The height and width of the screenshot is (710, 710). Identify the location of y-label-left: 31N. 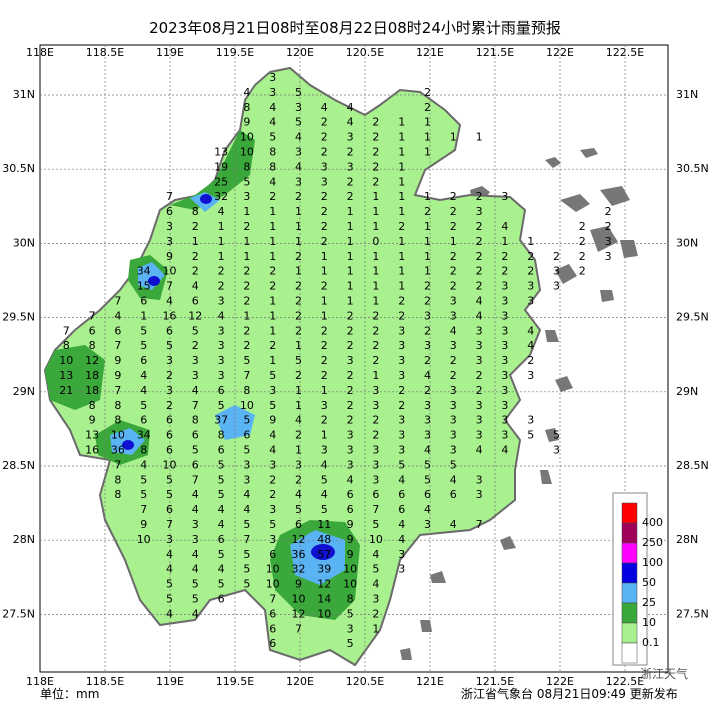
(24, 94).